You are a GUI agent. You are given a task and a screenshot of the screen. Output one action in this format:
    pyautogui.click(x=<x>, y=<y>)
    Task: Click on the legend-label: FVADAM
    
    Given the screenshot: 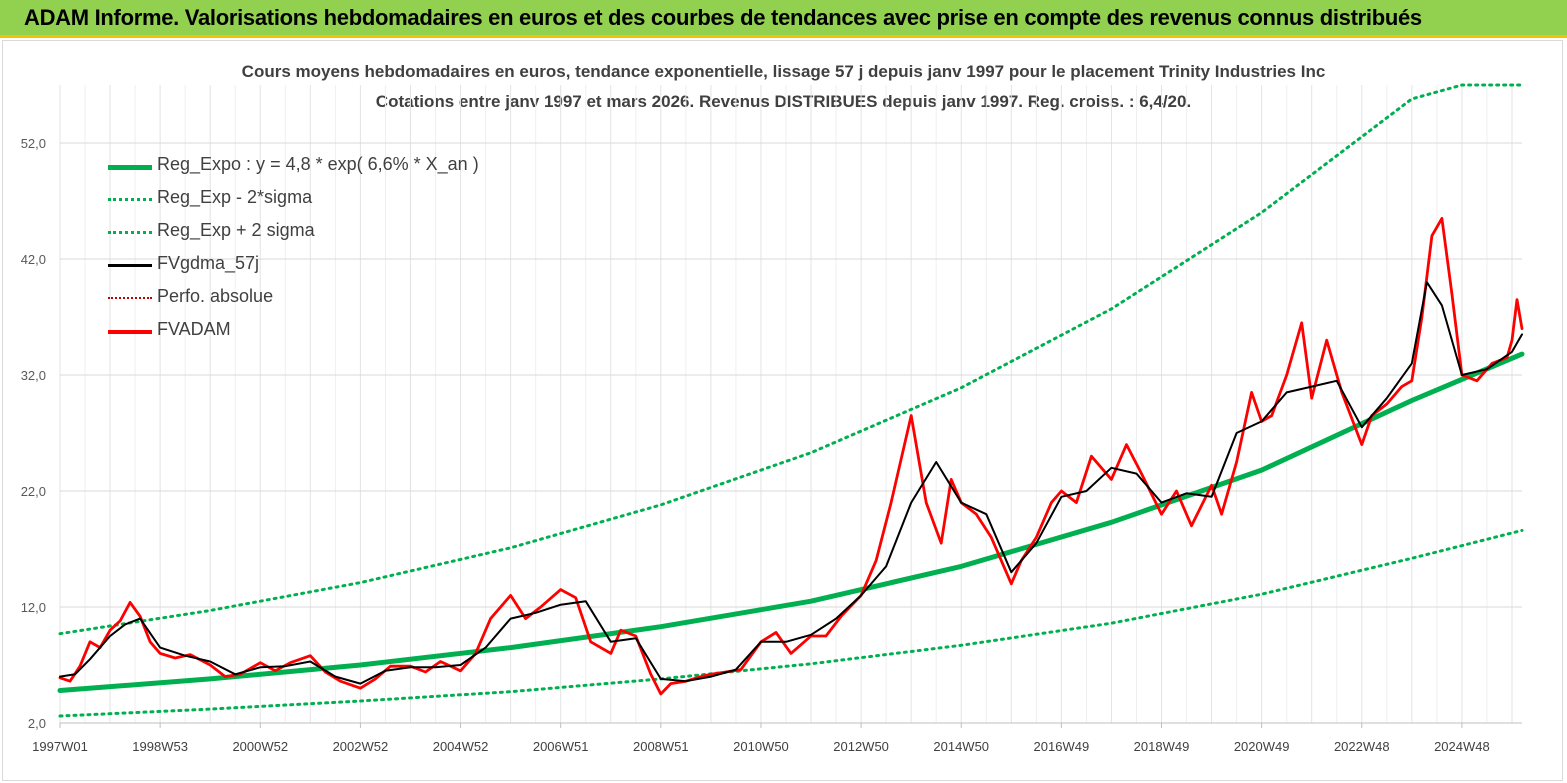 What is the action you would take?
    pyautogui.click(x=194, y=329)
    